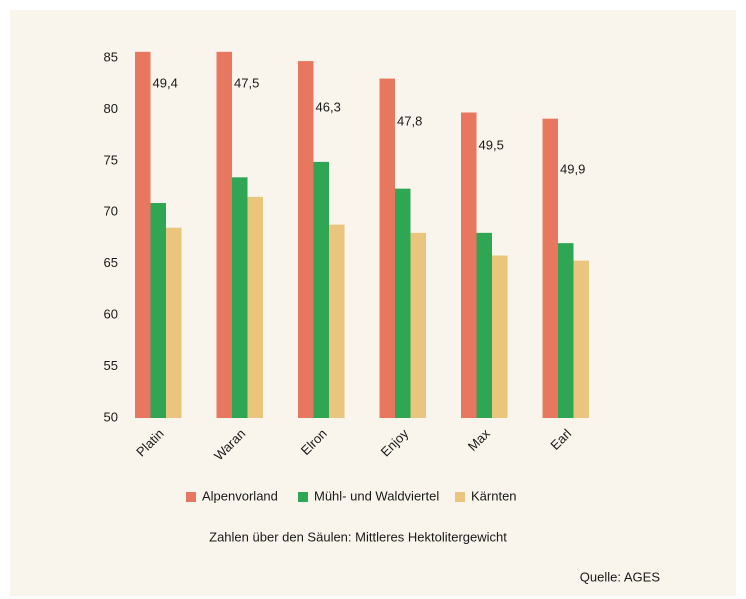 The height and width of the screenshot is (599, 746). I want to click on annotation: 47,5, so click(246, 82).